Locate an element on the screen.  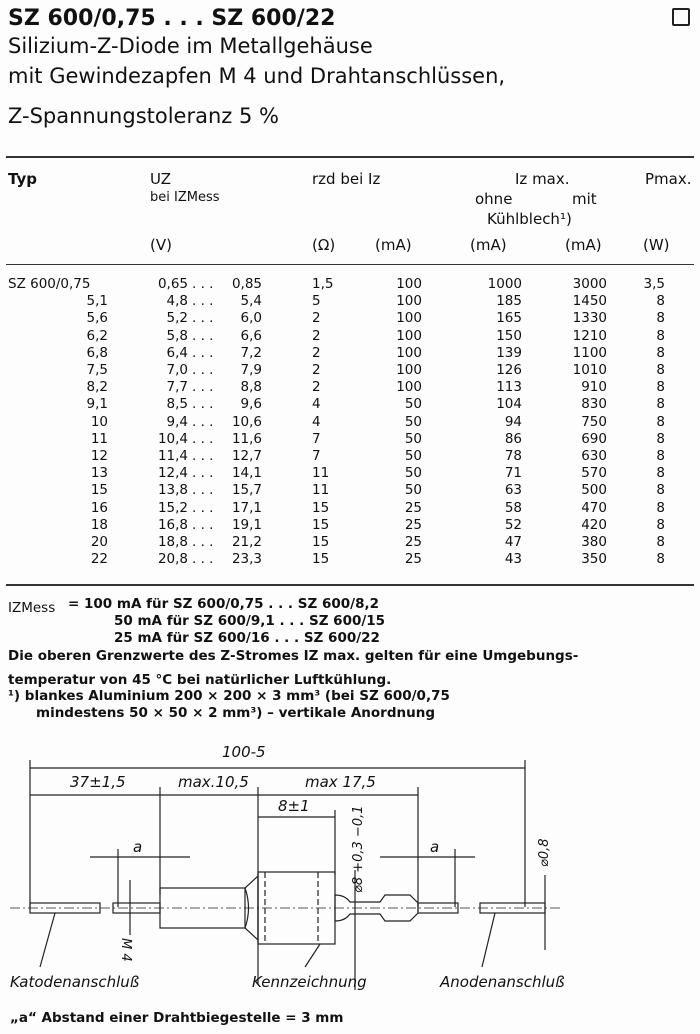
cell-typ: 6,2 is located at coordinates (97, 335).